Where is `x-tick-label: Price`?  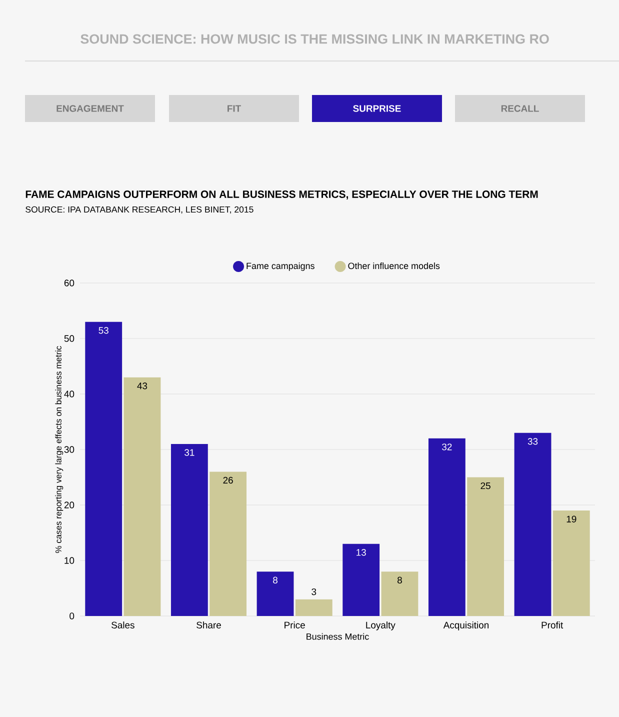 x-tick-label: Price is located at coordinates (294, 625).